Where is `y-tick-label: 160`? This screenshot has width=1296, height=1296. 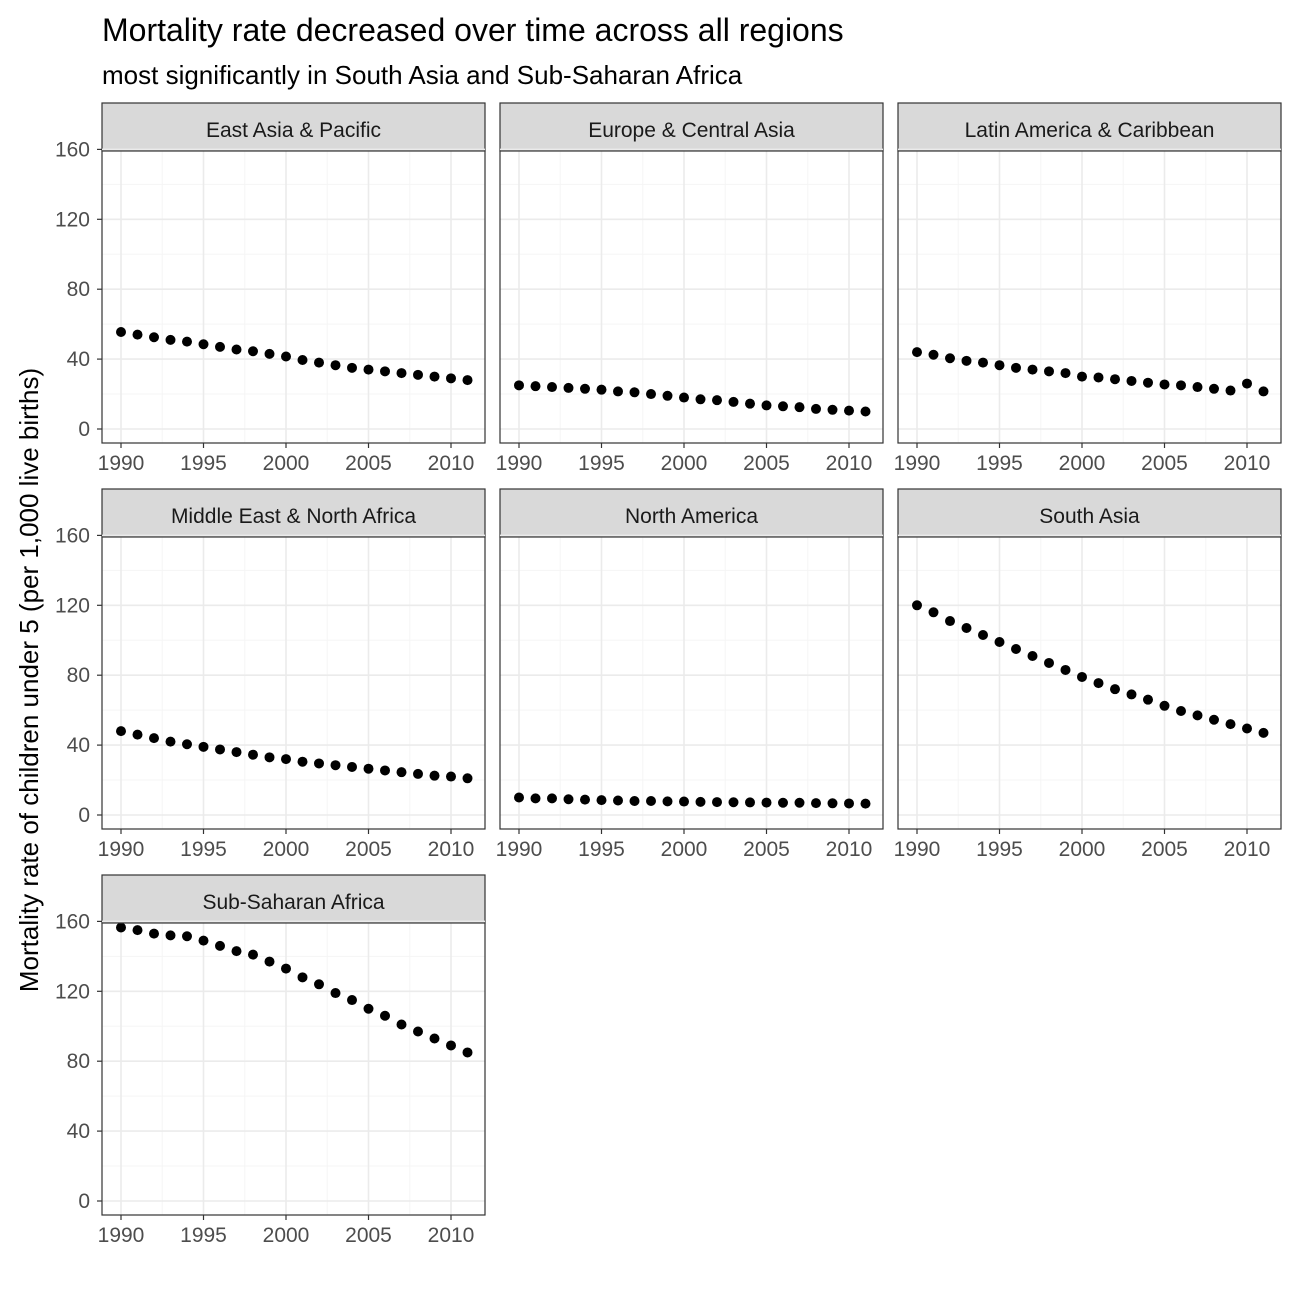 y-tick-label: 160 is located at coordinates (72, 921).